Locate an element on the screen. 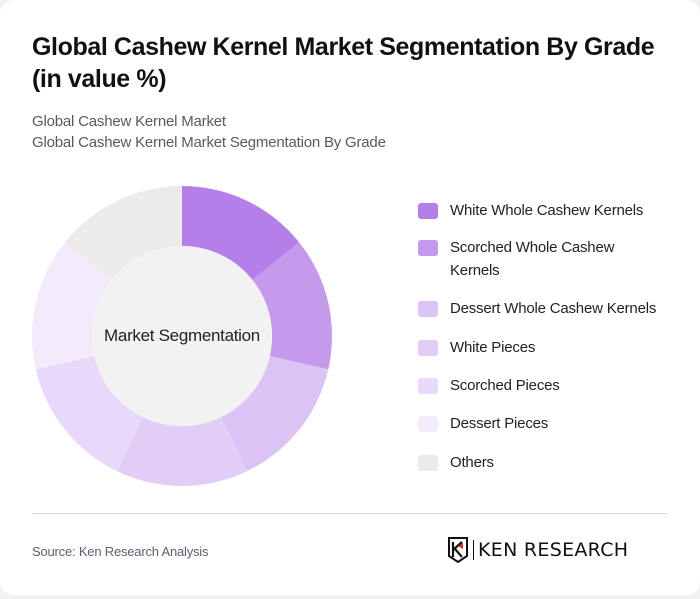 The height and width of the screenshot is (599, 700). legend-label: Scorched Whole Cashew Kernels is located at coordinates (532, 259).